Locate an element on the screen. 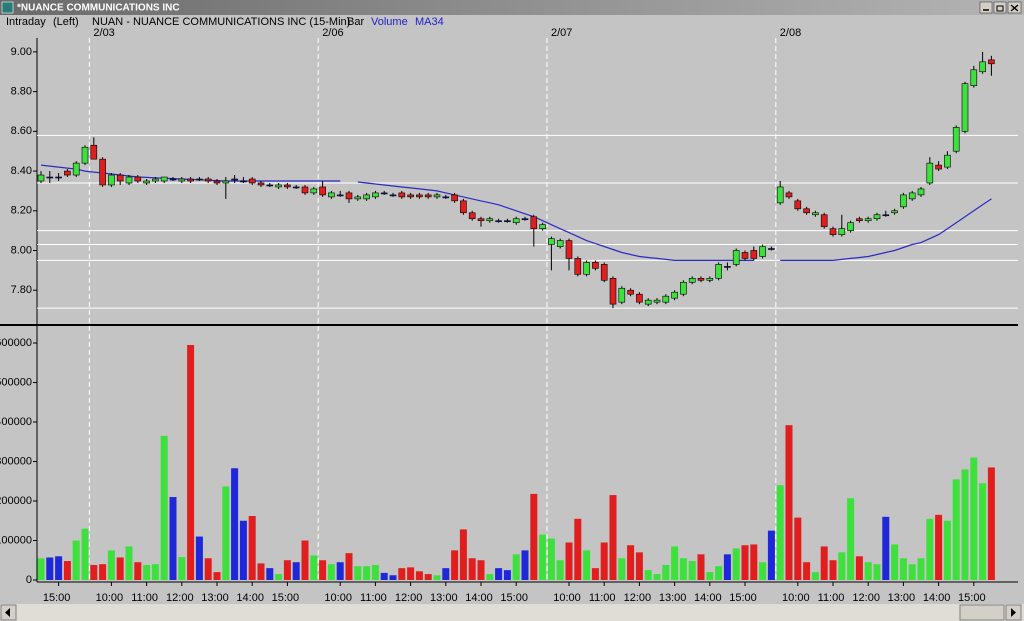  close-glyph is located at coordinates (1014, 8).